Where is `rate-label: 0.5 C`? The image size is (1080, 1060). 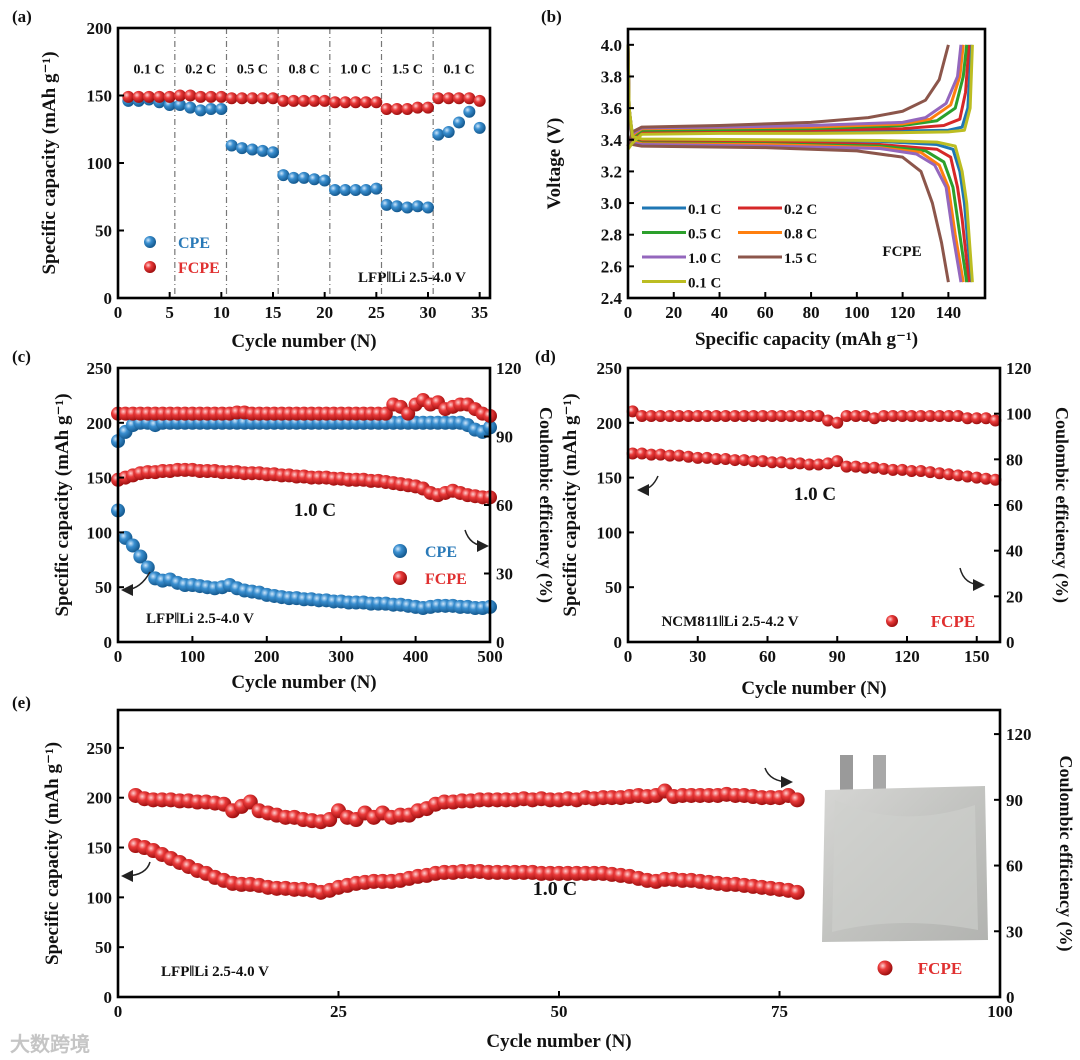
rate-label: 0.5 C is located at coordinates (252, 70).